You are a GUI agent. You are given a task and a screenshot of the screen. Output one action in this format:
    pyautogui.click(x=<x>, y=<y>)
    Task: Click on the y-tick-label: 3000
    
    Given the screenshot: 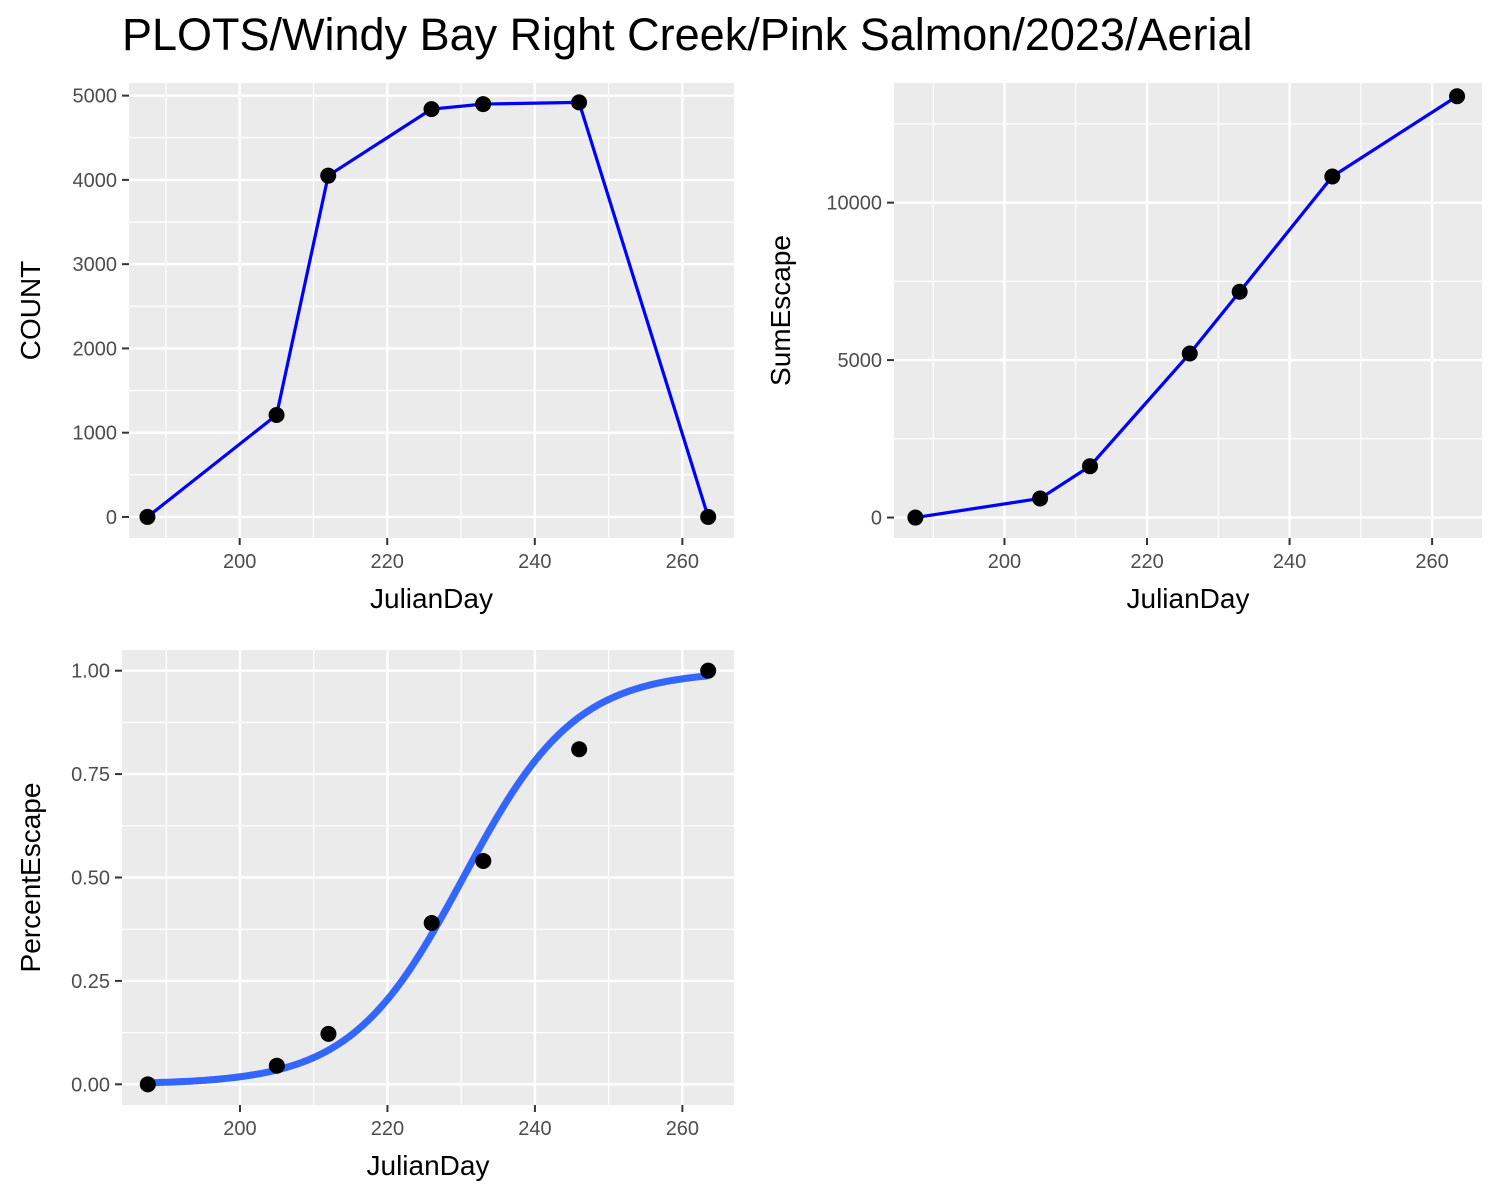 What is the action you would take?
    pyautogui.click(x=95, y=265)
    